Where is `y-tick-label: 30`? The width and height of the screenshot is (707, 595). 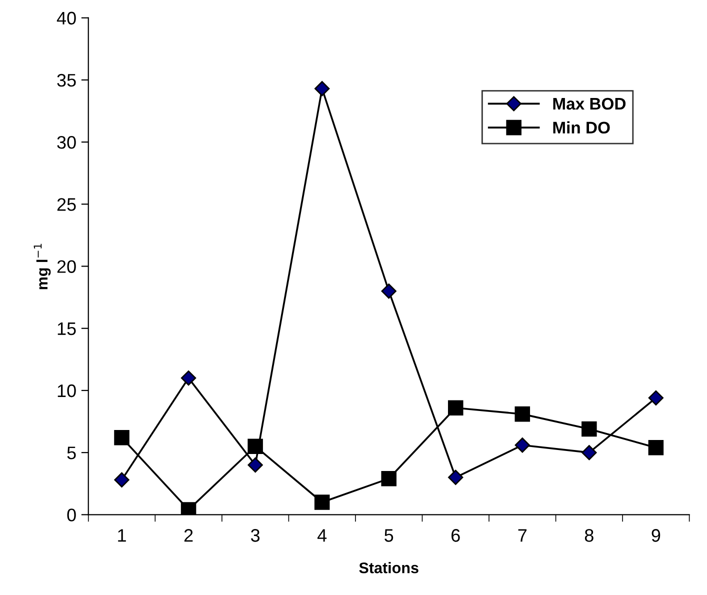 y-tick-label: 30 is located at coordinates (66, 142).